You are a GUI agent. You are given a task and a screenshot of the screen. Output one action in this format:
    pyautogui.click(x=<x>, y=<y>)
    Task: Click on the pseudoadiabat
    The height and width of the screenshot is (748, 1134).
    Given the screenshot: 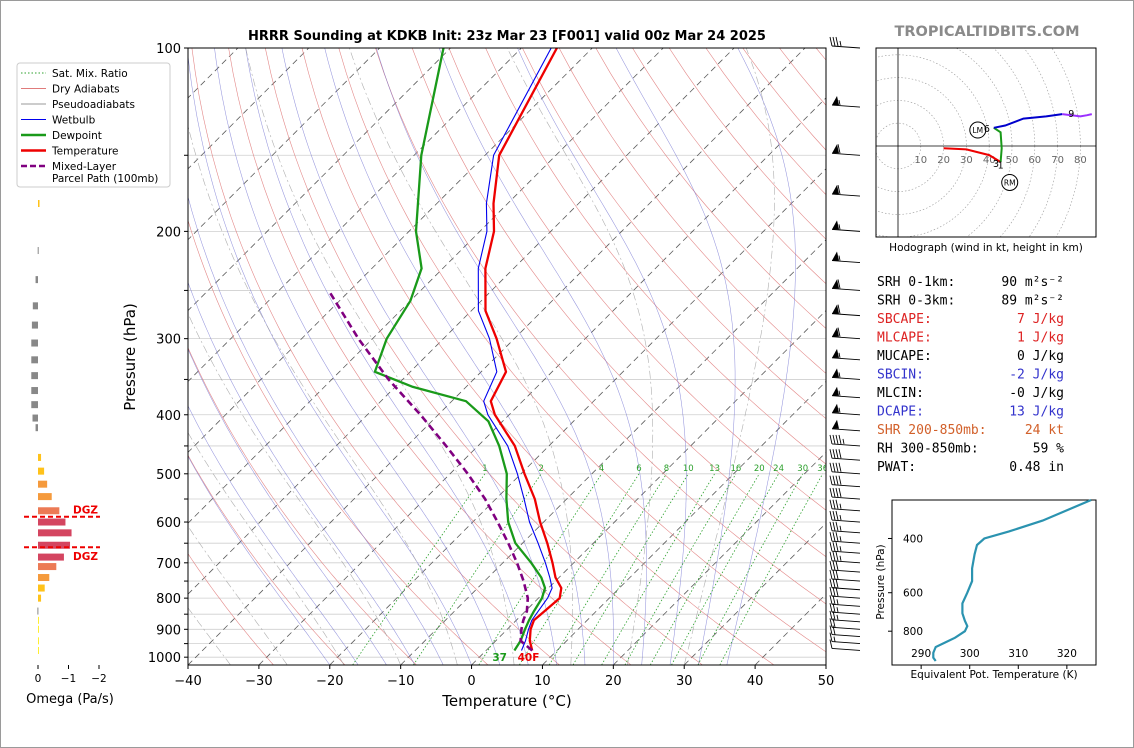 What is the action you would take?
    pyautogui.click(x=209, y=636)
    